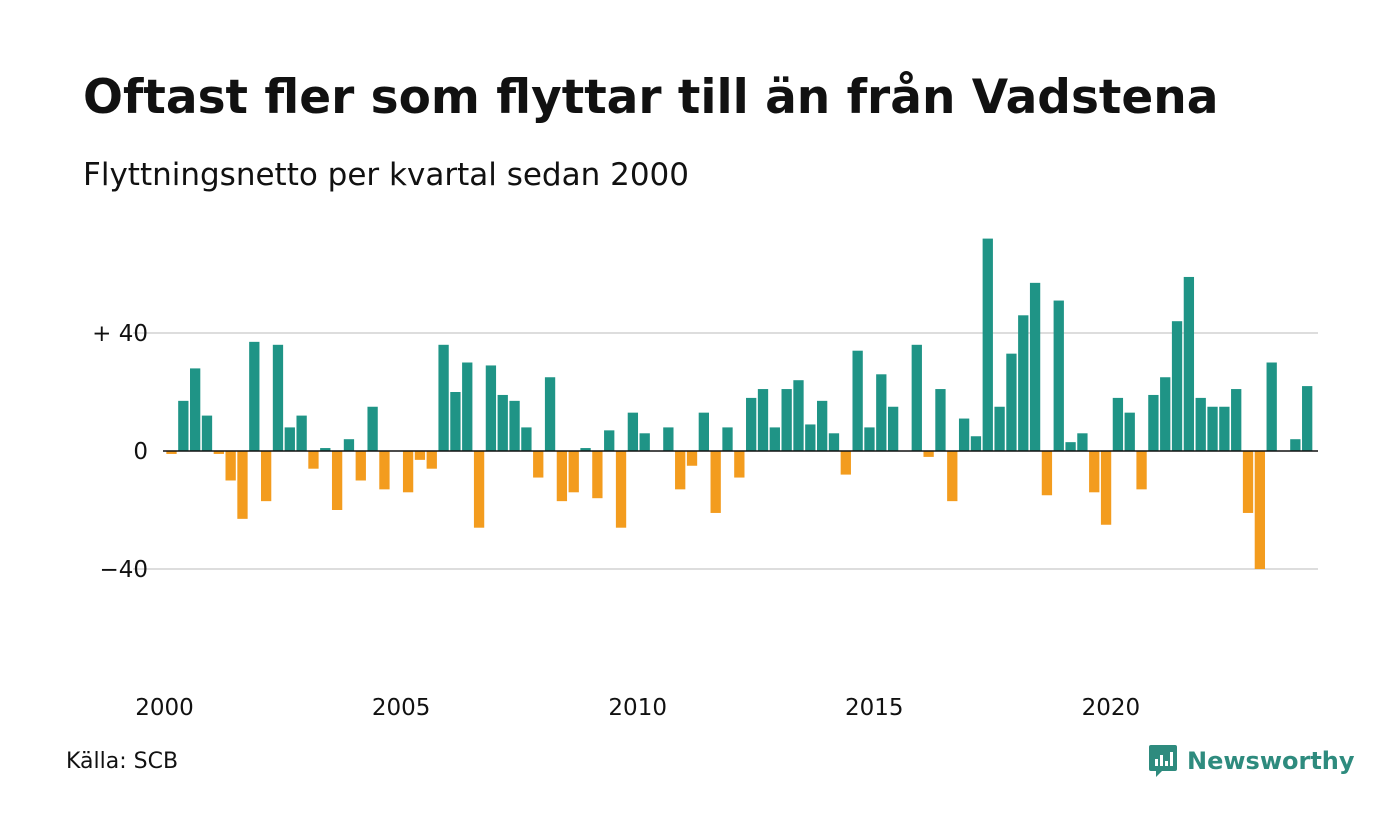 This screenshot has width=1400, height=840. Describe the element at coordinates (401, 708) in the screenshot. I see `x-tick-label: 2005` at that location.